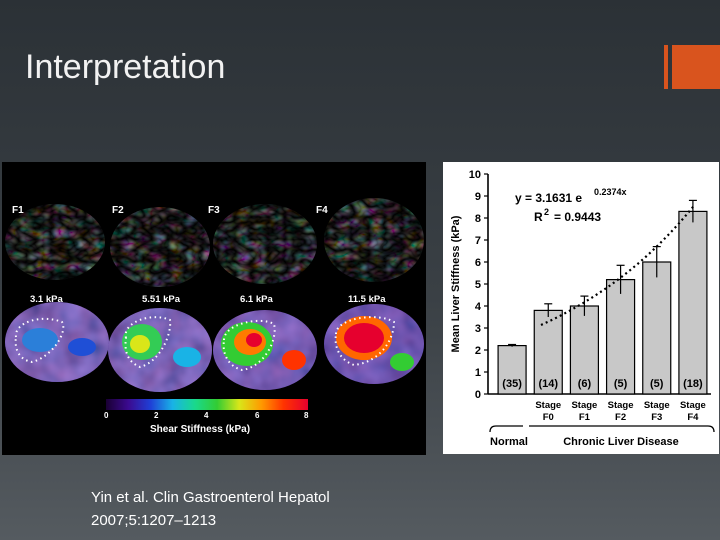  Describe the element at coordinates (257, 415) in the screenshot. I see `scale-tick-6: 6` at that location.